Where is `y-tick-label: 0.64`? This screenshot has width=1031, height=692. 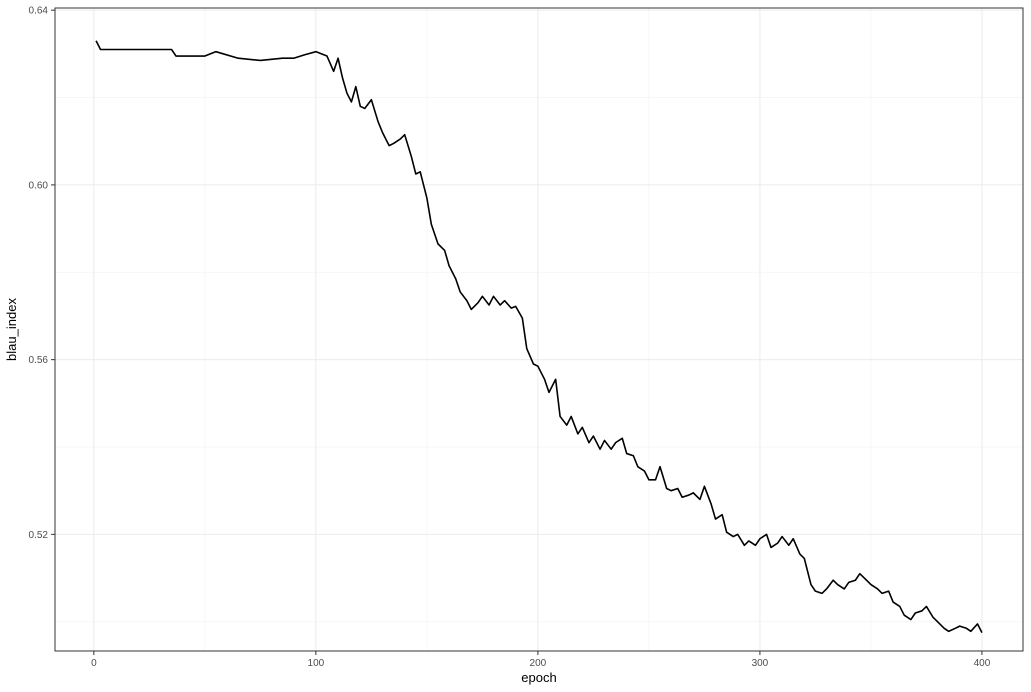
y-tick-label: 0.64 is located at coordinates (39, 11).